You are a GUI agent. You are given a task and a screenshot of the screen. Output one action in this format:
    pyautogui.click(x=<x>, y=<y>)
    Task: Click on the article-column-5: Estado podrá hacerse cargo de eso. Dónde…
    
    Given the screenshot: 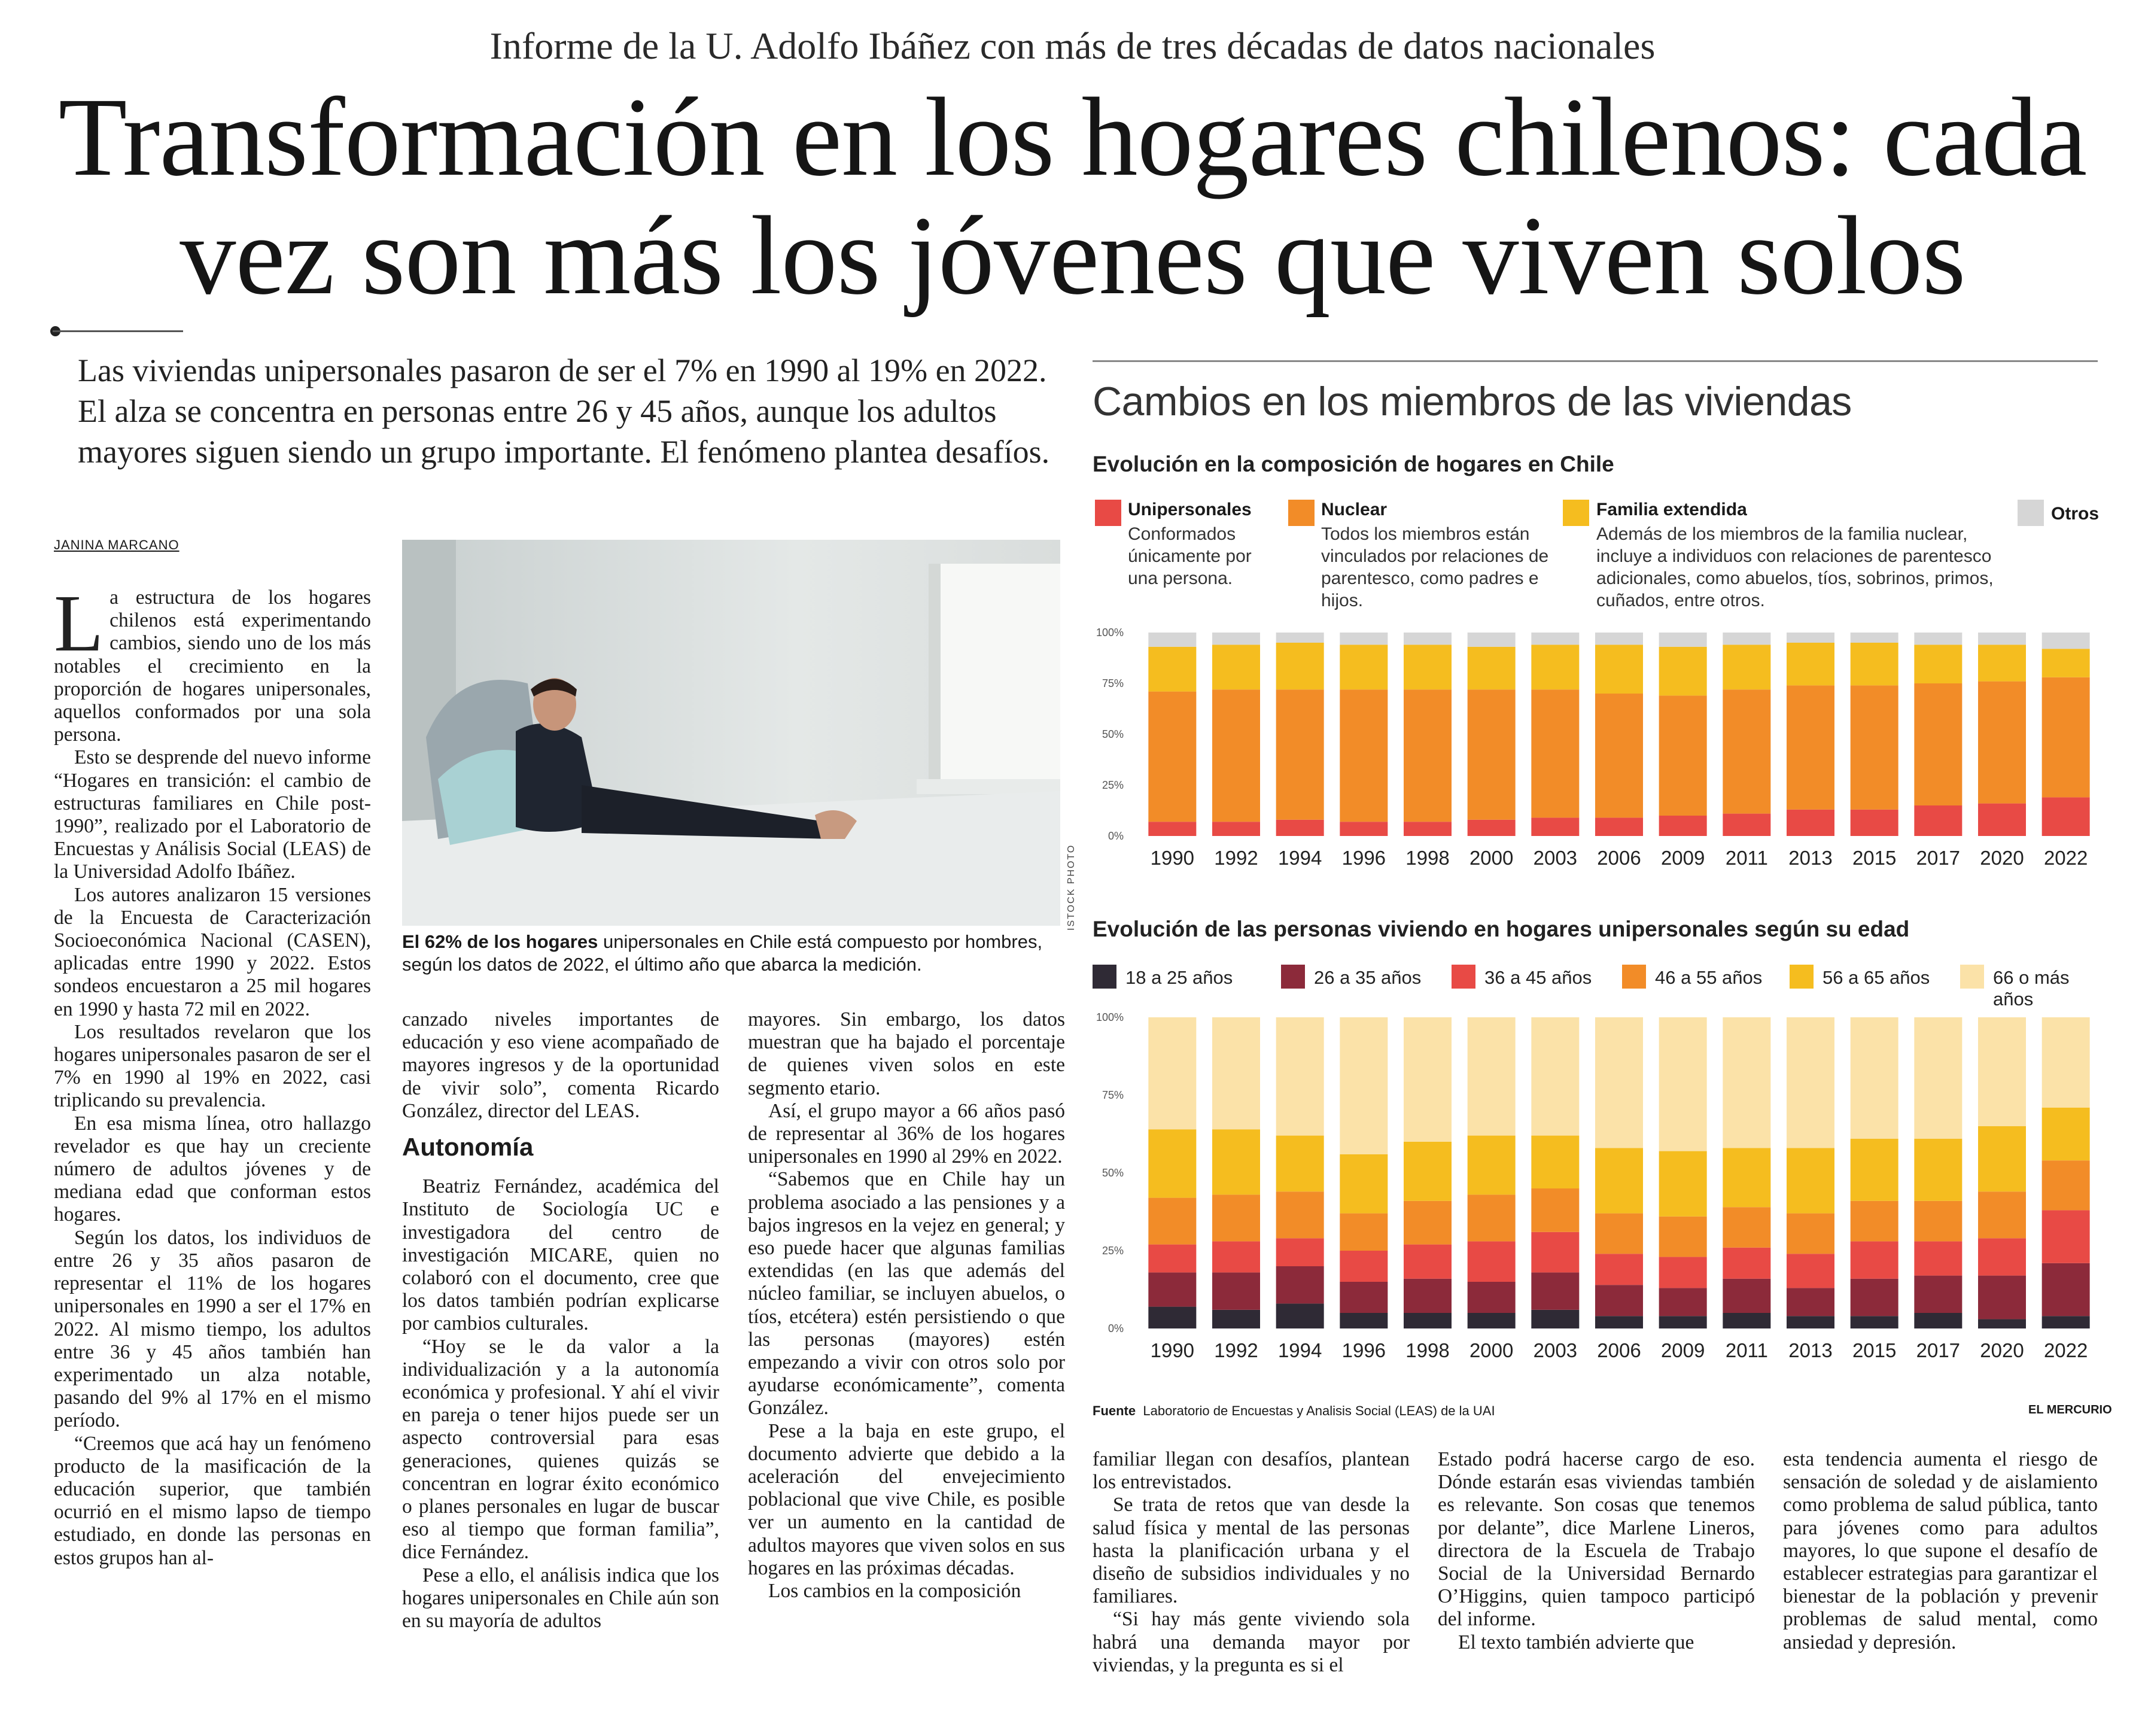 What is the action you would take?
    pyautogui.click(x=1596, y=1551)
    